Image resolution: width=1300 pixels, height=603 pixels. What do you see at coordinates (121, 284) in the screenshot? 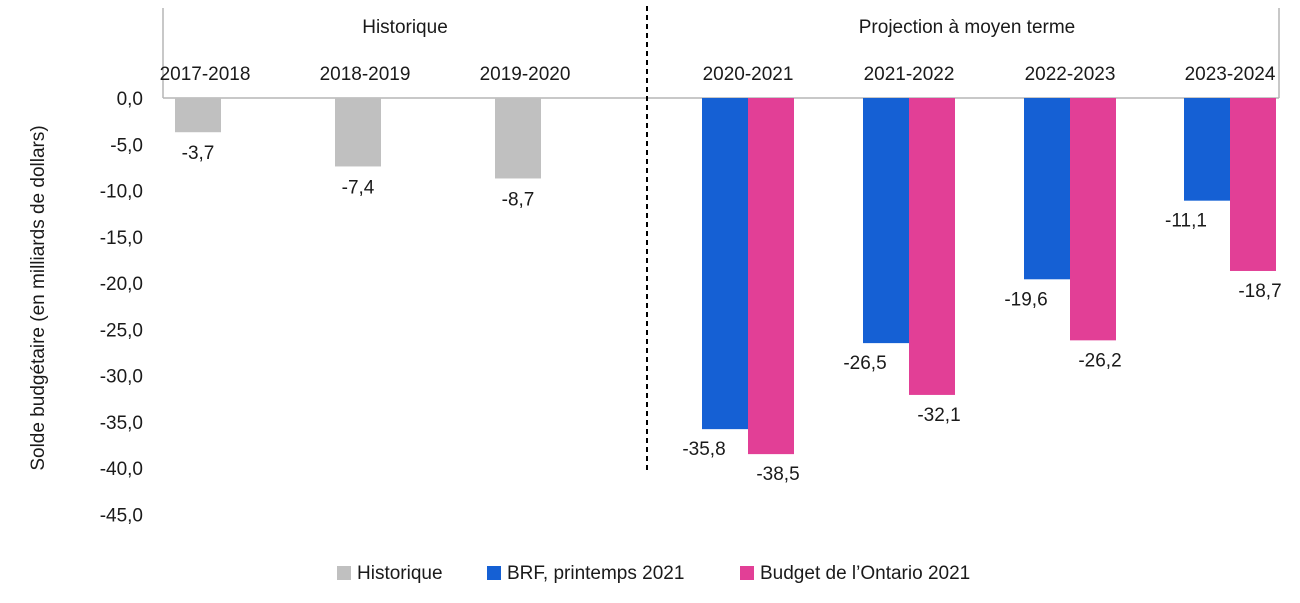
I see `y-tick-label: -20,0` at bounding box center [121, 284].